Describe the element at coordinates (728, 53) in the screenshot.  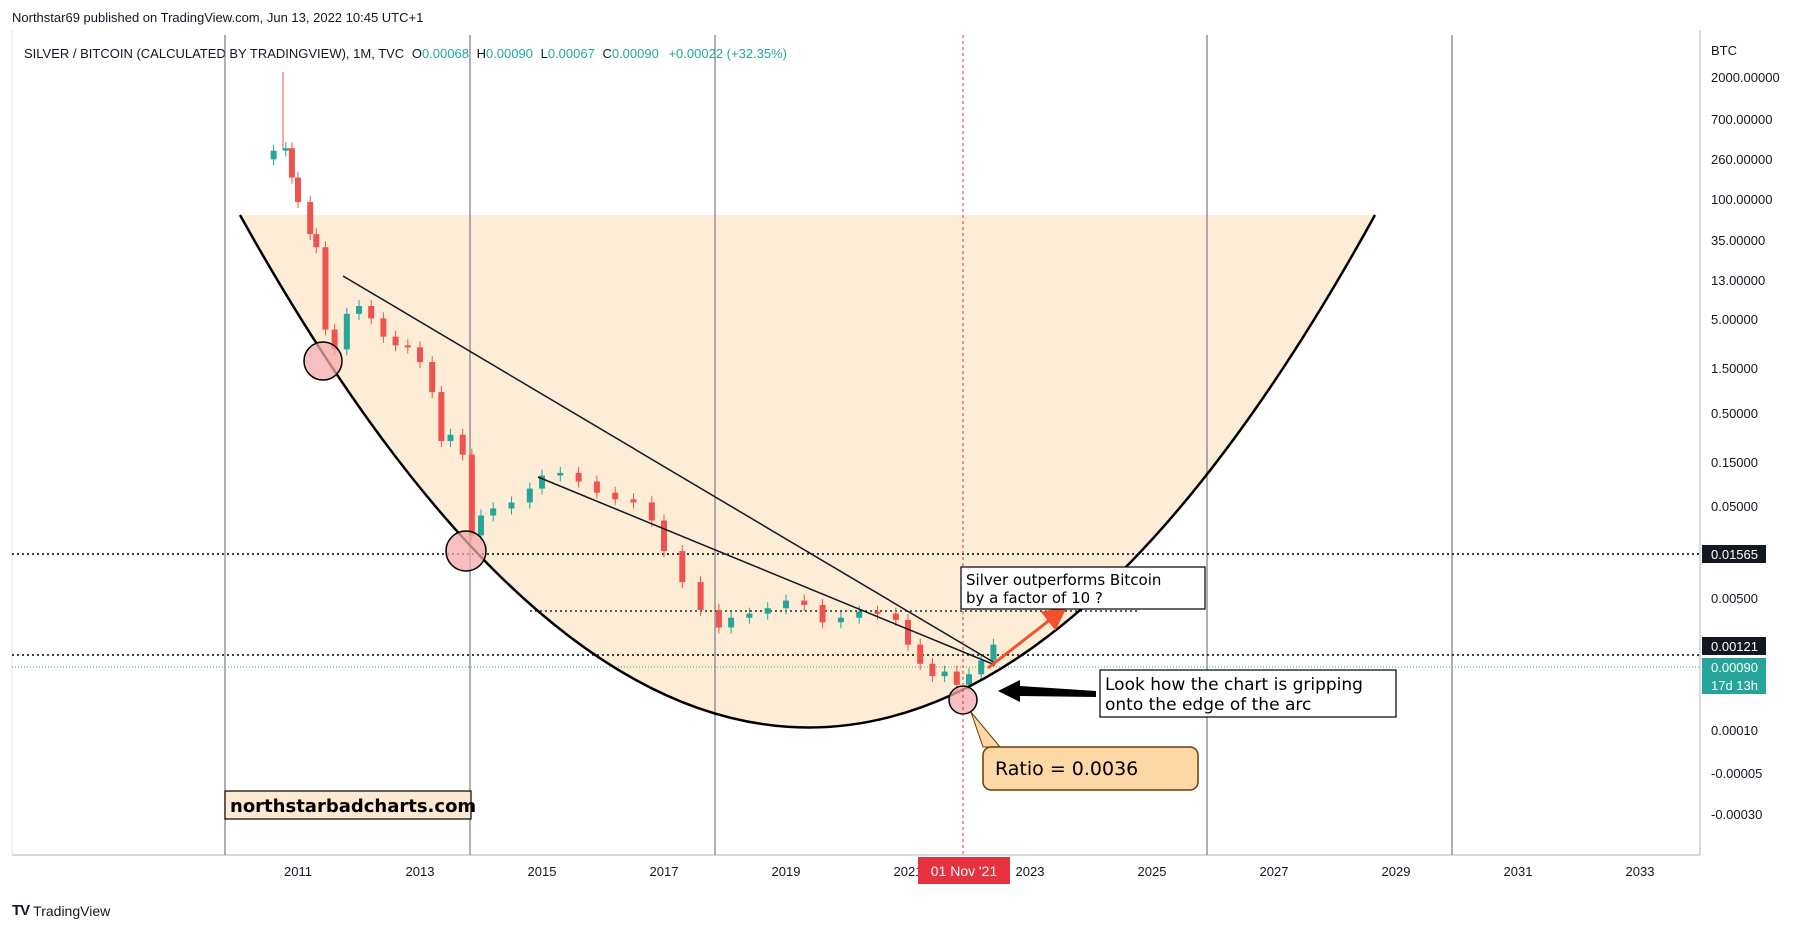
I see `change-value: +0.00022 (+32.35%)` at that location.